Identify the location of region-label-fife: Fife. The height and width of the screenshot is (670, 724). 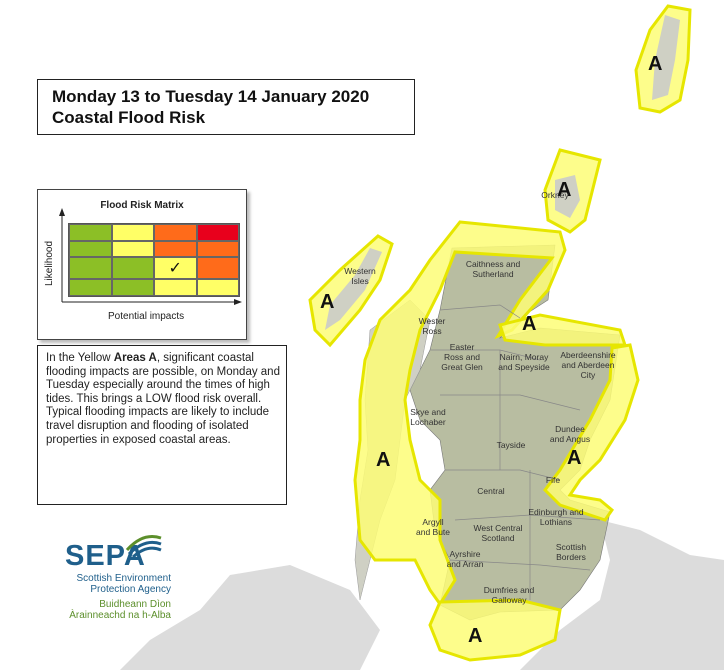
(553, 480).